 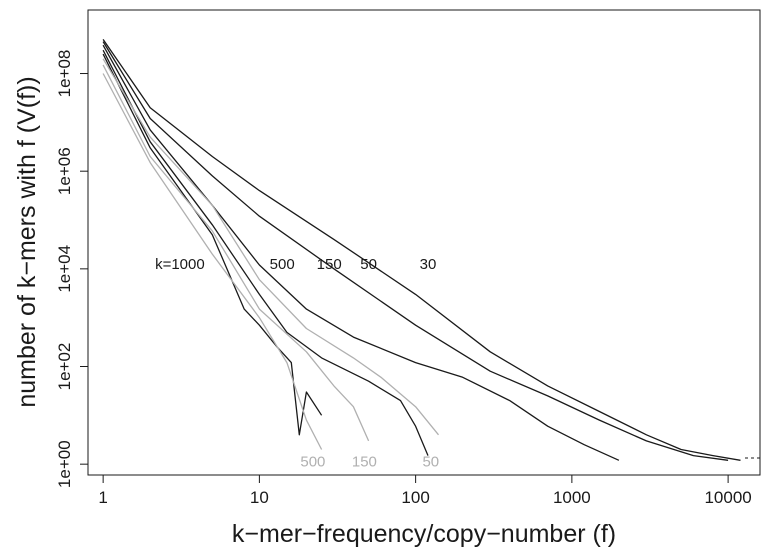 What do you see at coordinates (64, 269) in the screenshot?
I see `y-tick-label-2: 1e+04` at bounding box center [64, 269].